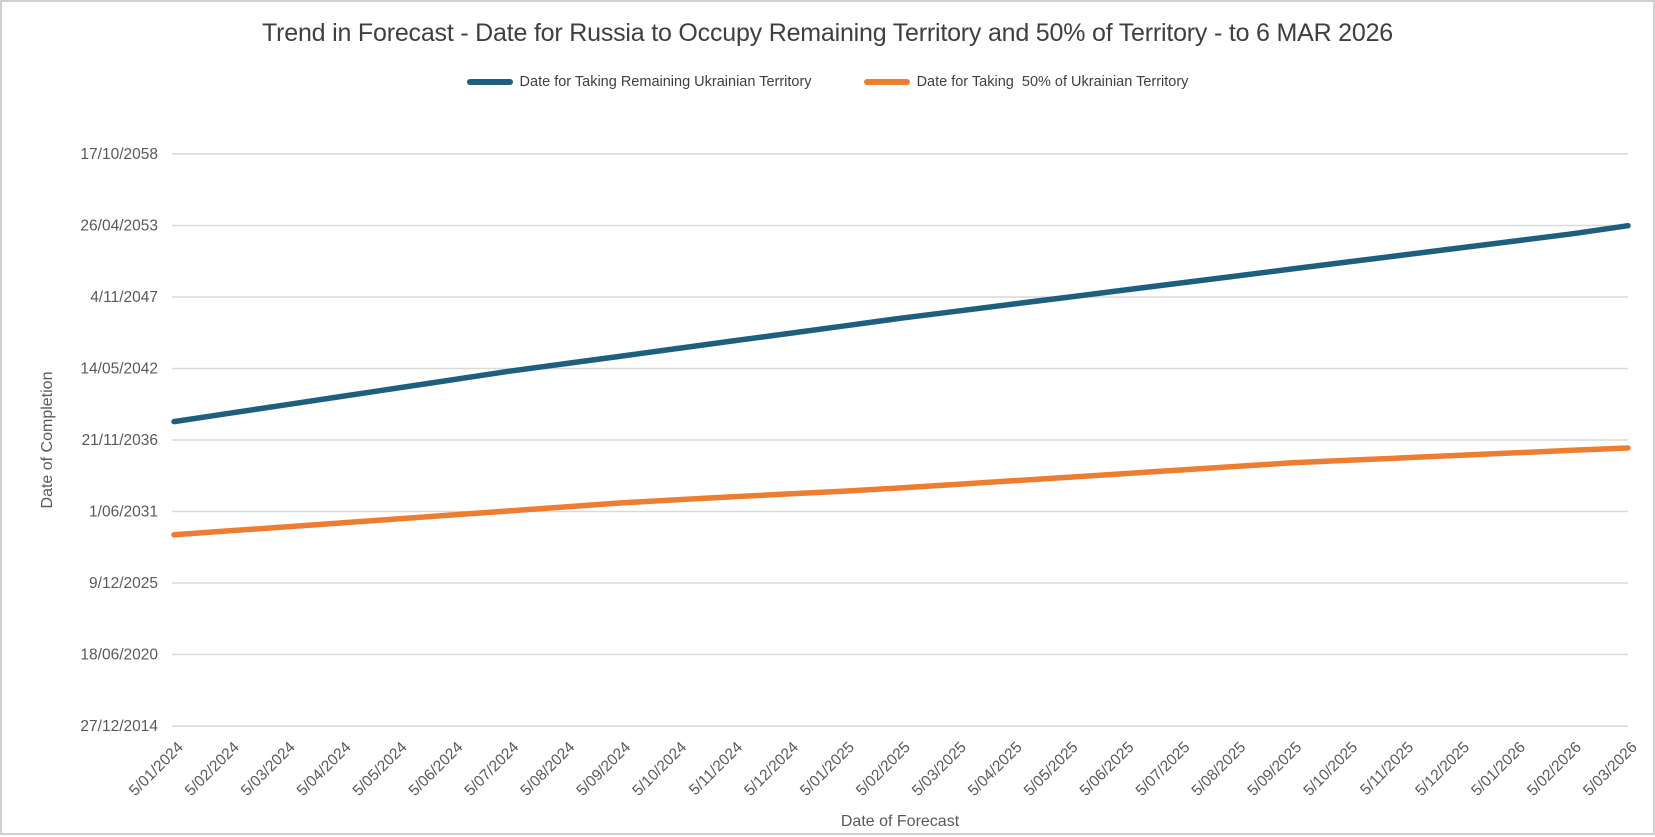 This screenshot has height=837, width=1655. What do you see at coordinates (123, 583) in the screenshot?
I see `y-axis-tick-label: 9/12/2025` at bounding box center [123, 583].